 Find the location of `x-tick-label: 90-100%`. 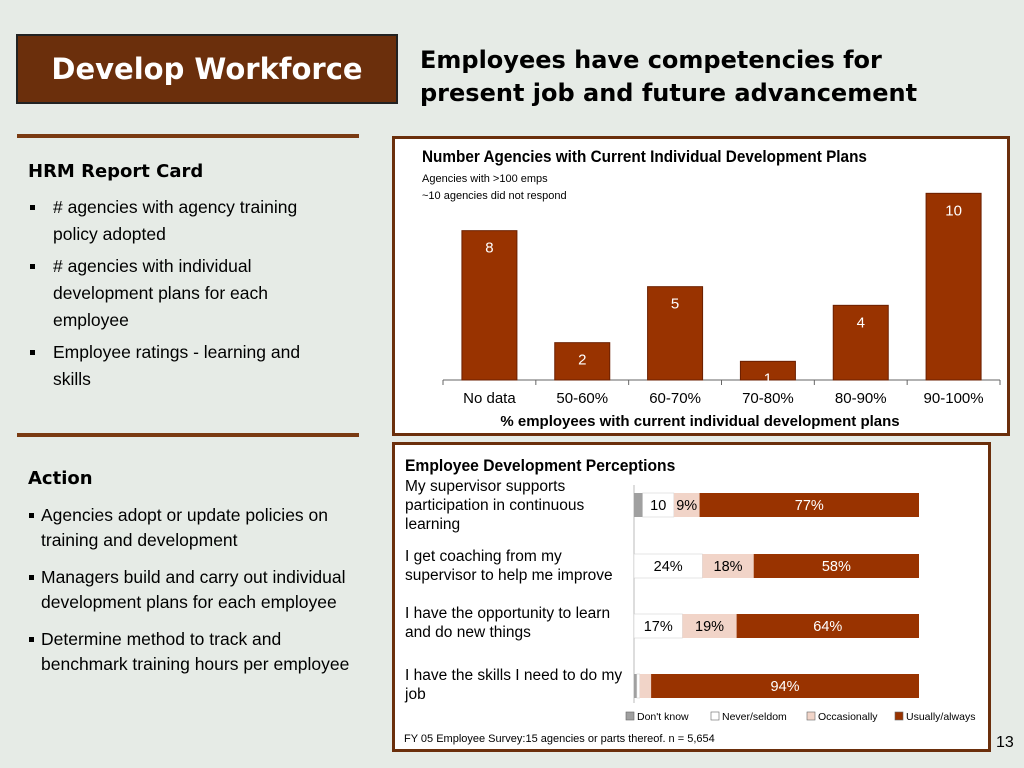

x-tick-label: 90-100% is located at coordinates (954, 398).